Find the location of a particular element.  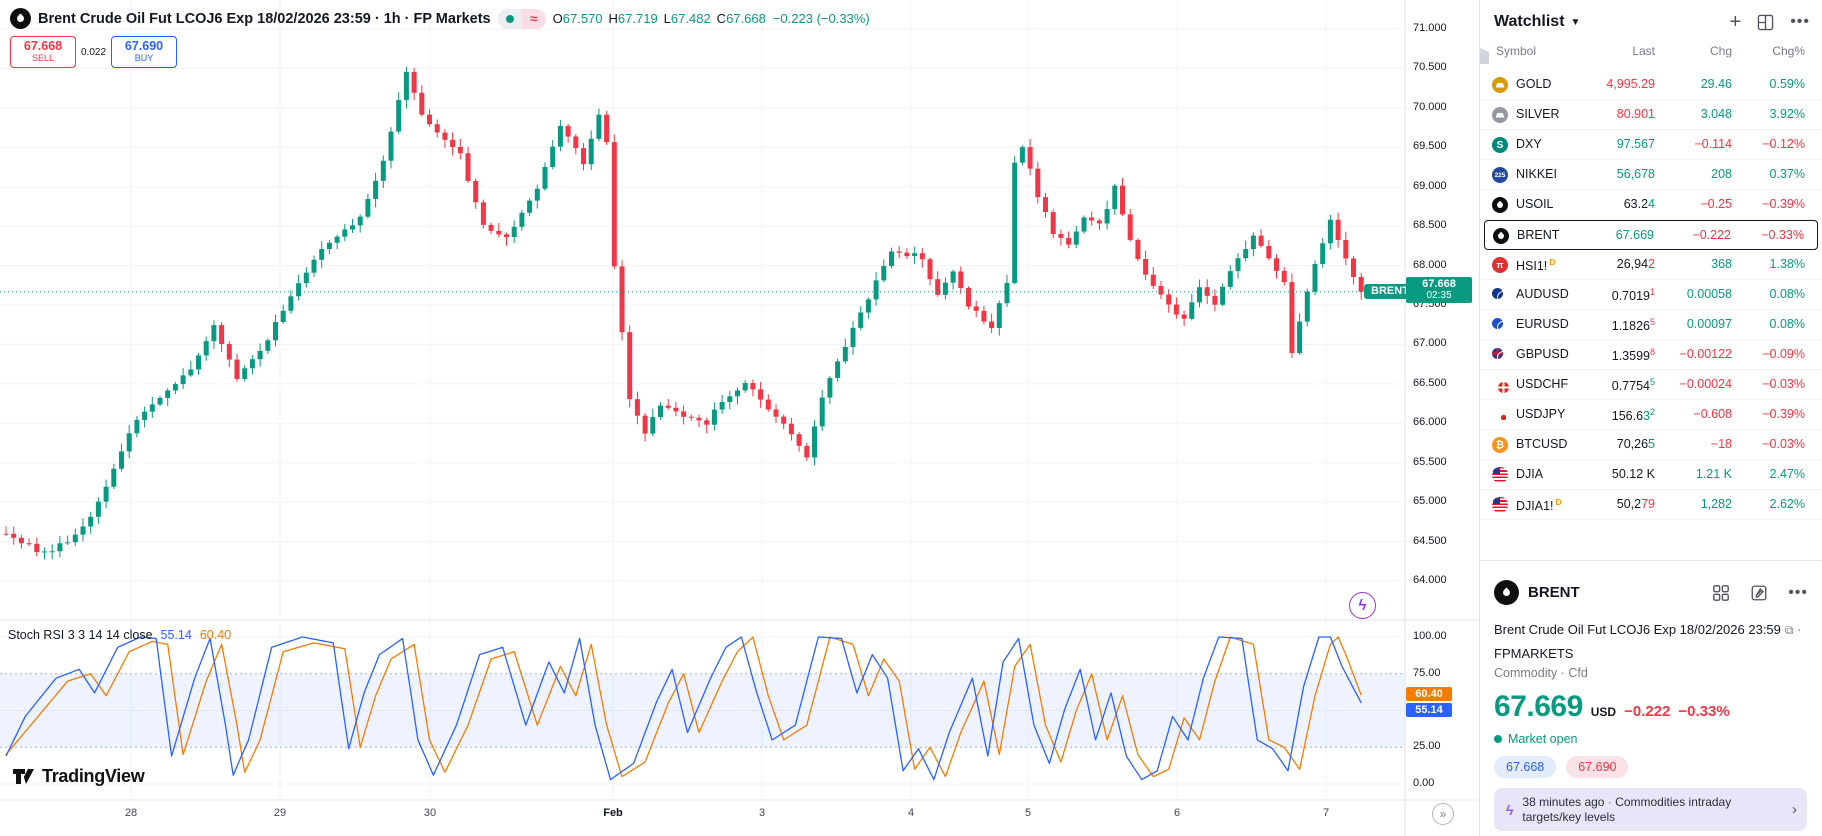

column-symbol: Symbol is located at coordinates (1516, 51).